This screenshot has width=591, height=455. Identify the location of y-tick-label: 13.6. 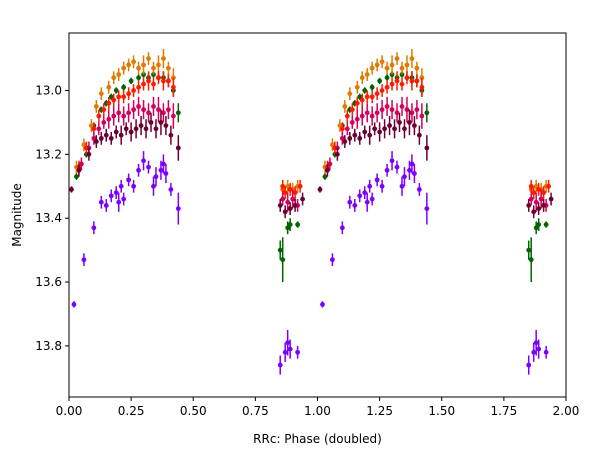
(48, 282).